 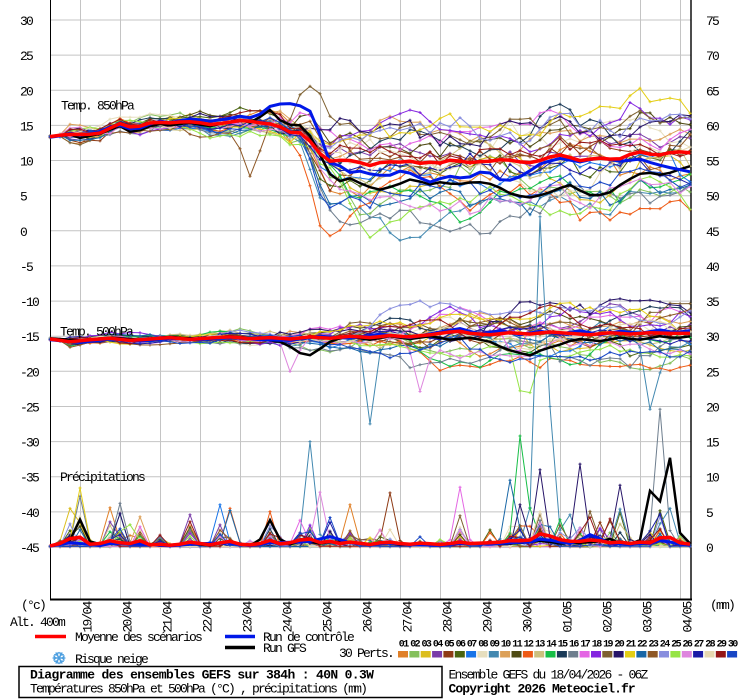 What do you see at coordinates (285, 648) in the screenshot?
I see `svg-text: Run GFS` at bounding box center [285, 648].